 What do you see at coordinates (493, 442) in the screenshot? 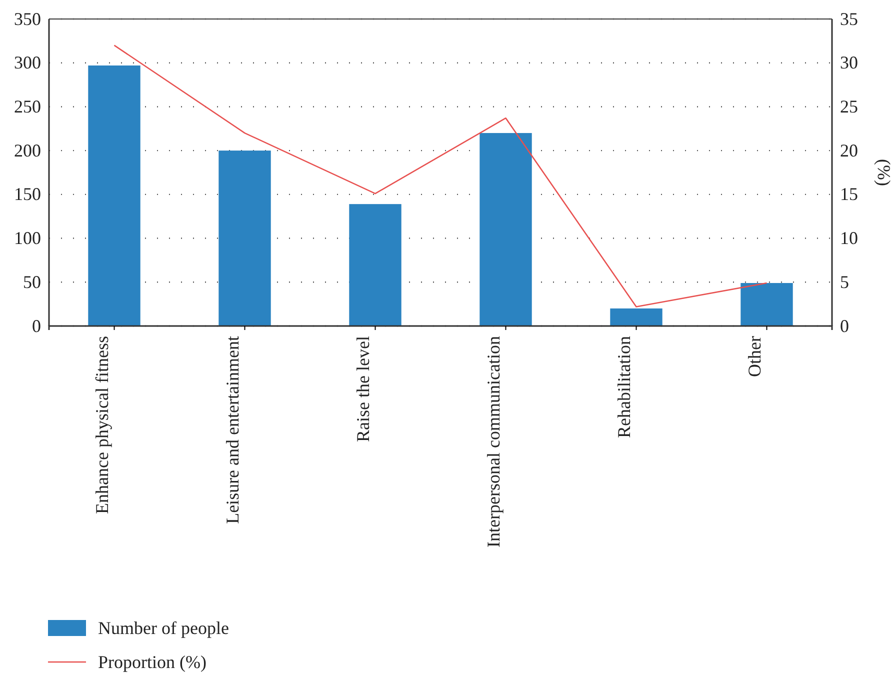
I see `x-tick-label: Interpersonal communication` at bounding box center [493, 442].